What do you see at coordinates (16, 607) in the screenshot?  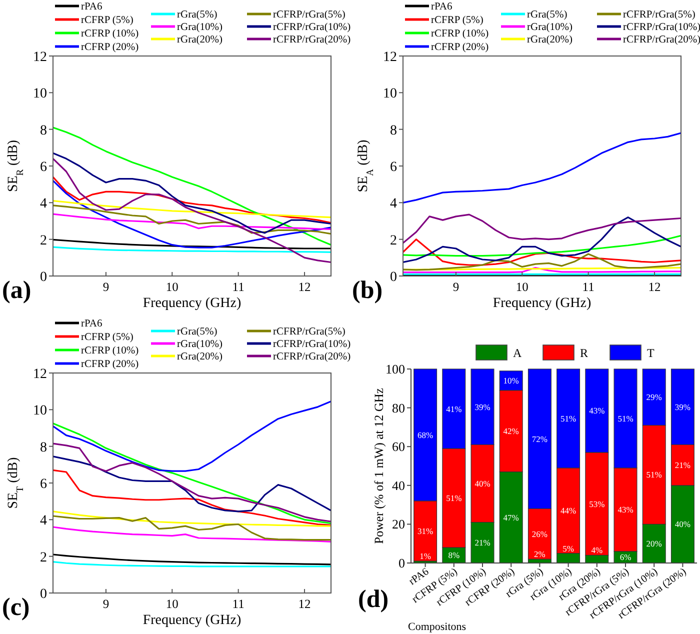 I see `text: (c)` at bounding box center [16, 607].